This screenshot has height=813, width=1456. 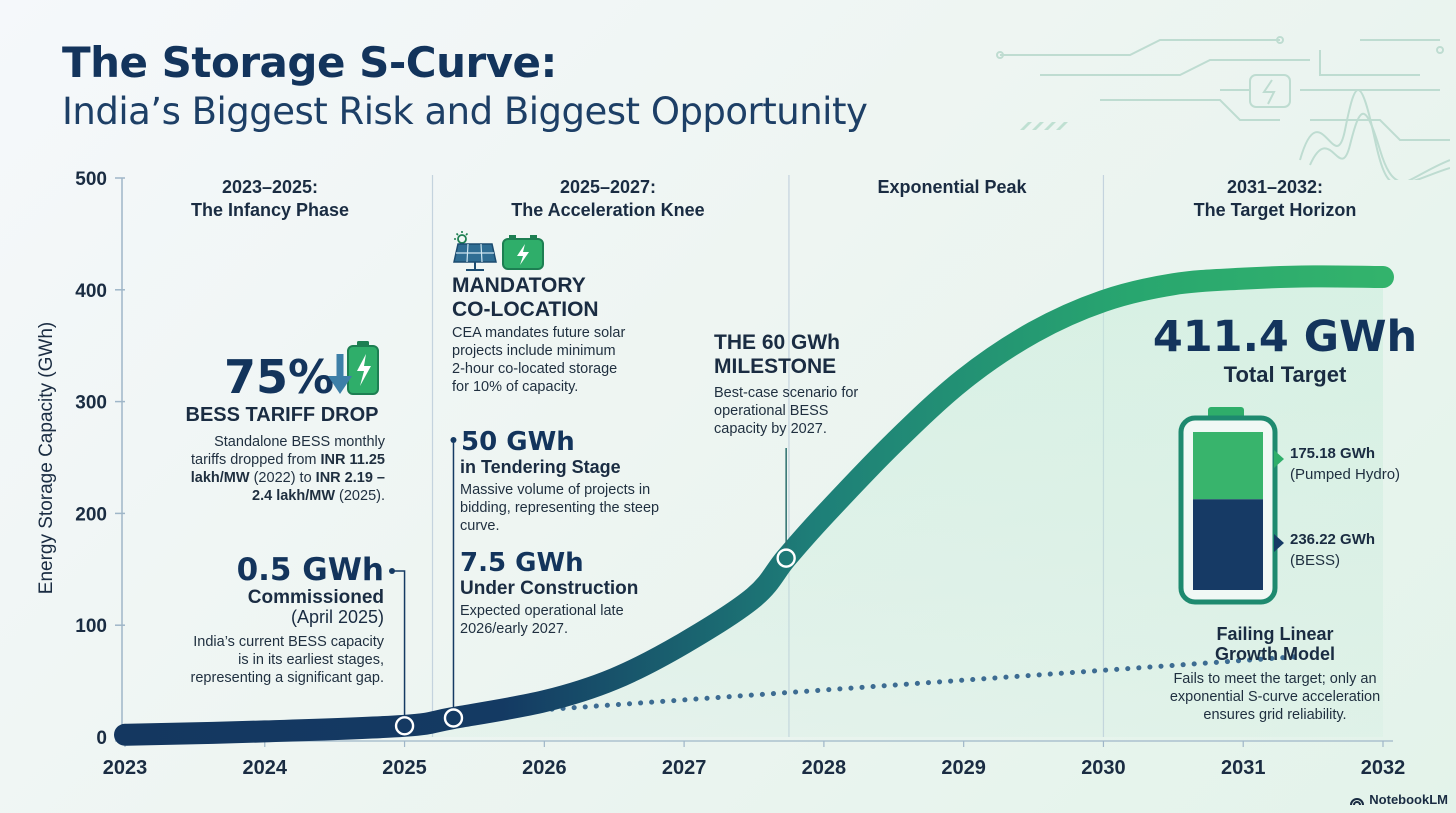 What do you see at coordinates (952, 187) in the screenshot?
I see `phase-peak-label: Exponential Peak` at bounding box center [952, 187].